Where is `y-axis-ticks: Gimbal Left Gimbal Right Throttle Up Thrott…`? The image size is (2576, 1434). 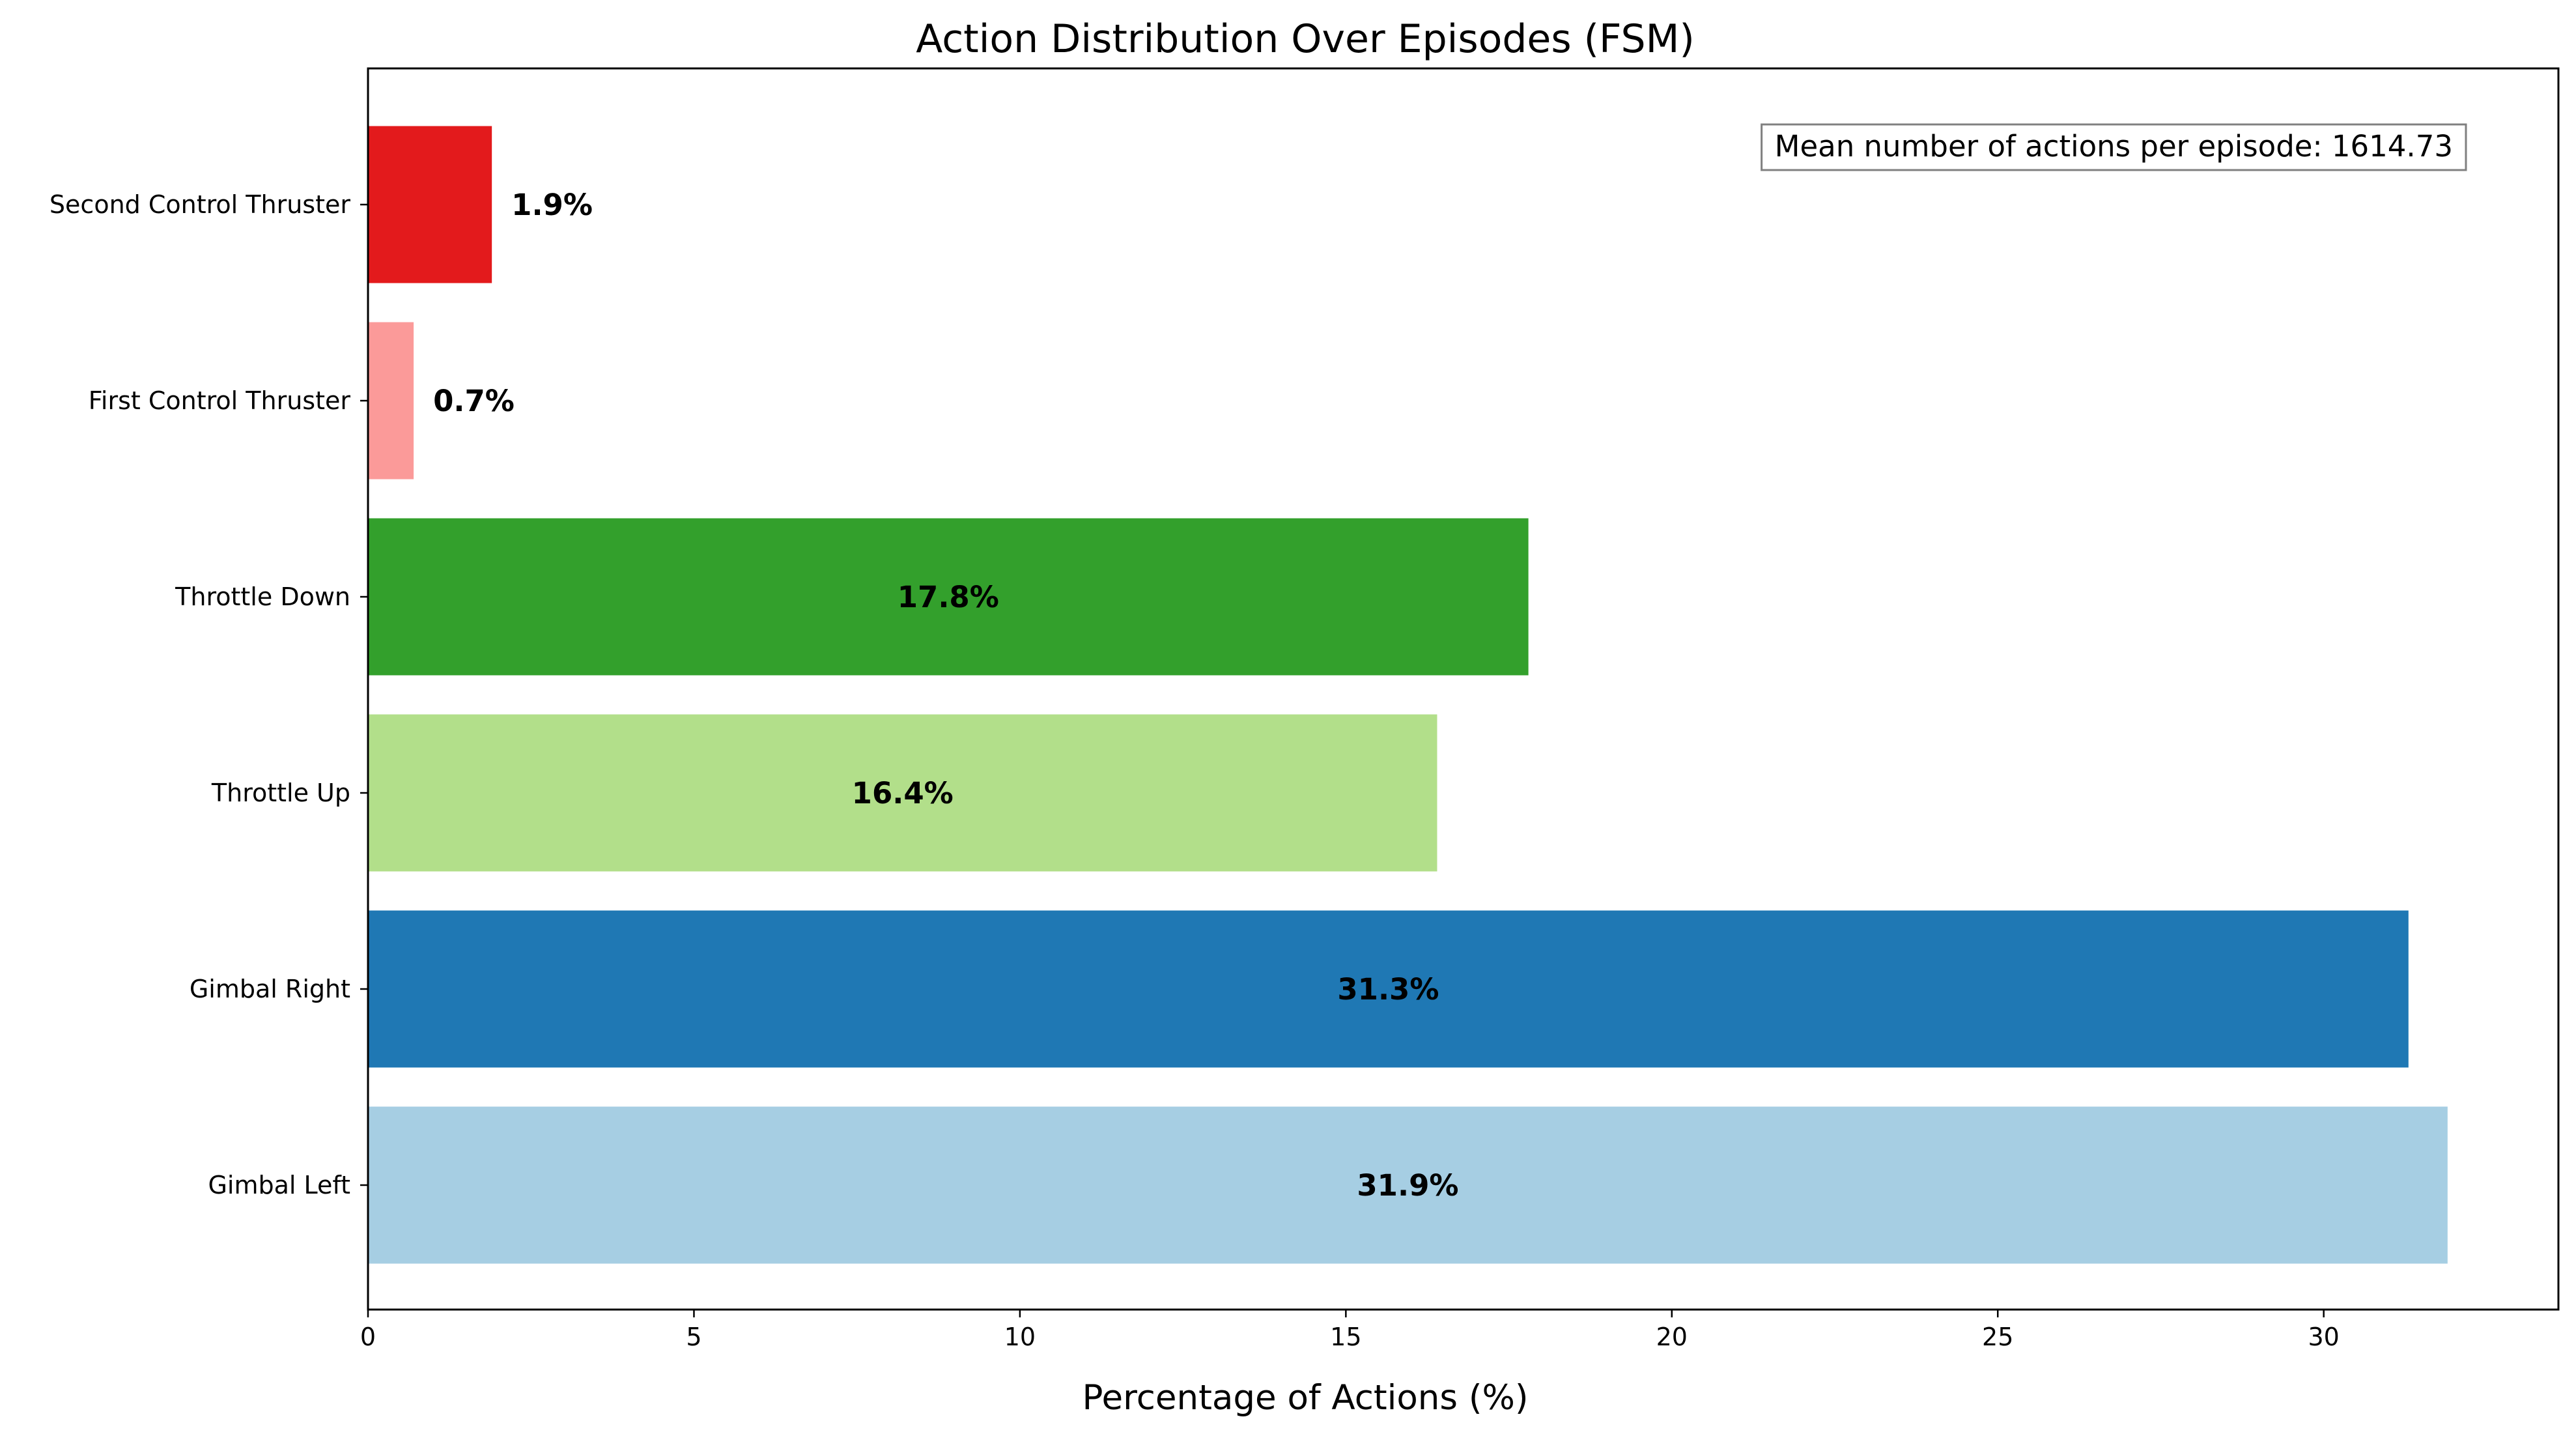 y-axis-ticks: Gimbal Left Gimbal Right Throttle Up Thrott… is located at coordinates (209, 695).